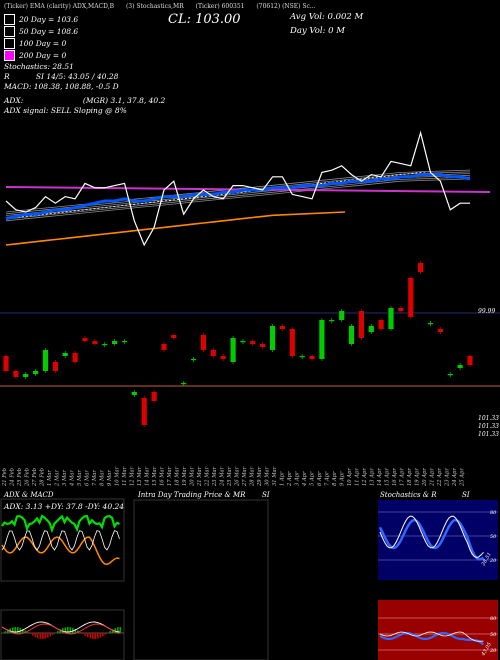 This screenshot has height=660, width=500. Describe the element at coordinates (463, 477) in the screenshot. I see `x-axis-date-label: 25 Apr` at that location.